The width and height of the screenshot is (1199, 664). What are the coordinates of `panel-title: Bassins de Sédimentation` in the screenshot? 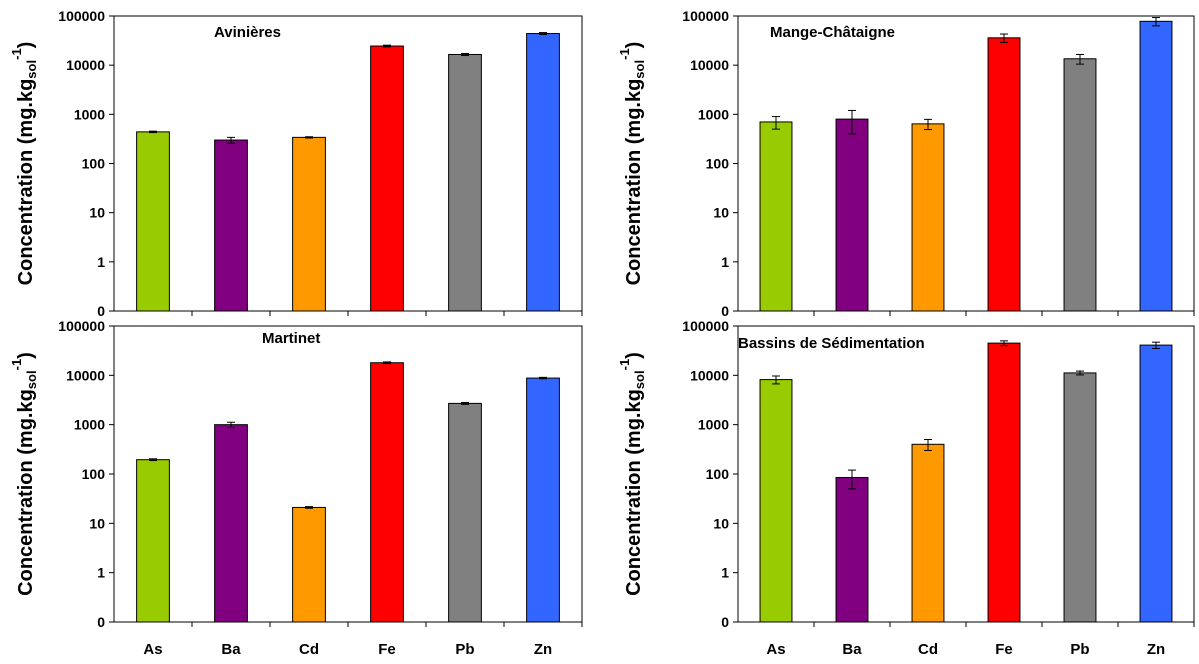 It's located at (831, 343).